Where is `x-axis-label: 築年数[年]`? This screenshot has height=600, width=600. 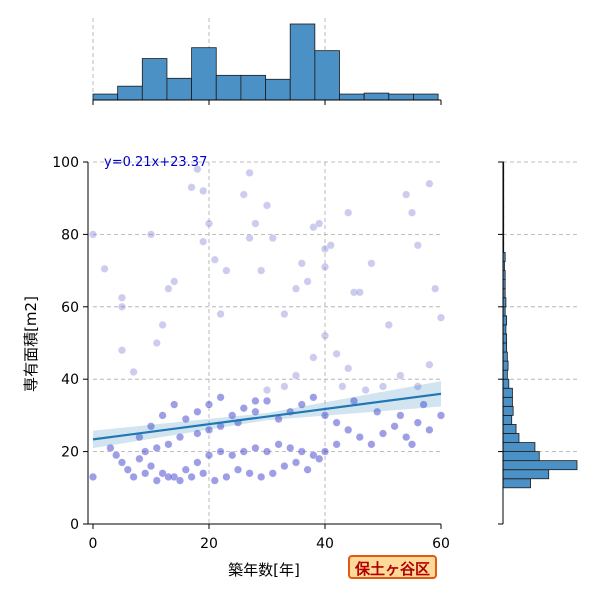
x-axis-label: 築年数[年] is located at coordinates (264, 570).